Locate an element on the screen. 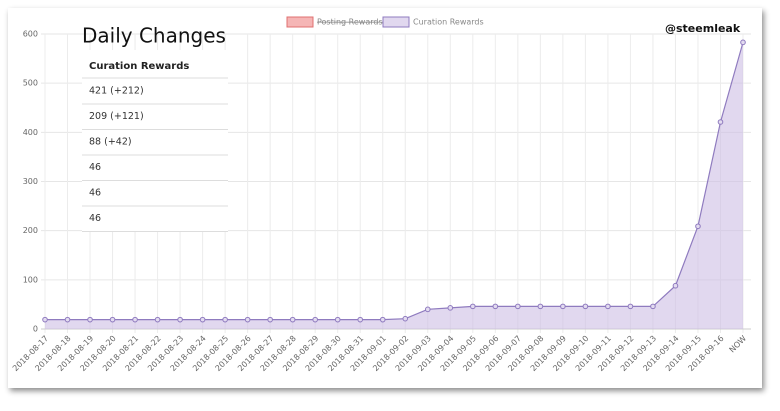 The image size is (780, 411). watermark: @steemleak is located at coordinates (703, 28).